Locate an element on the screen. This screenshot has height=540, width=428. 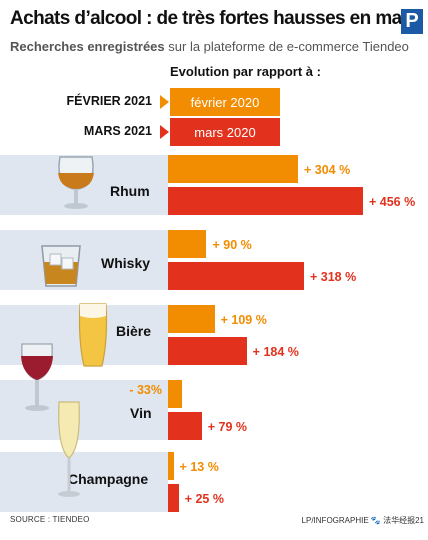
legend-label-feb: FÉVRIER 2021 is located at coordinates (109, 101).